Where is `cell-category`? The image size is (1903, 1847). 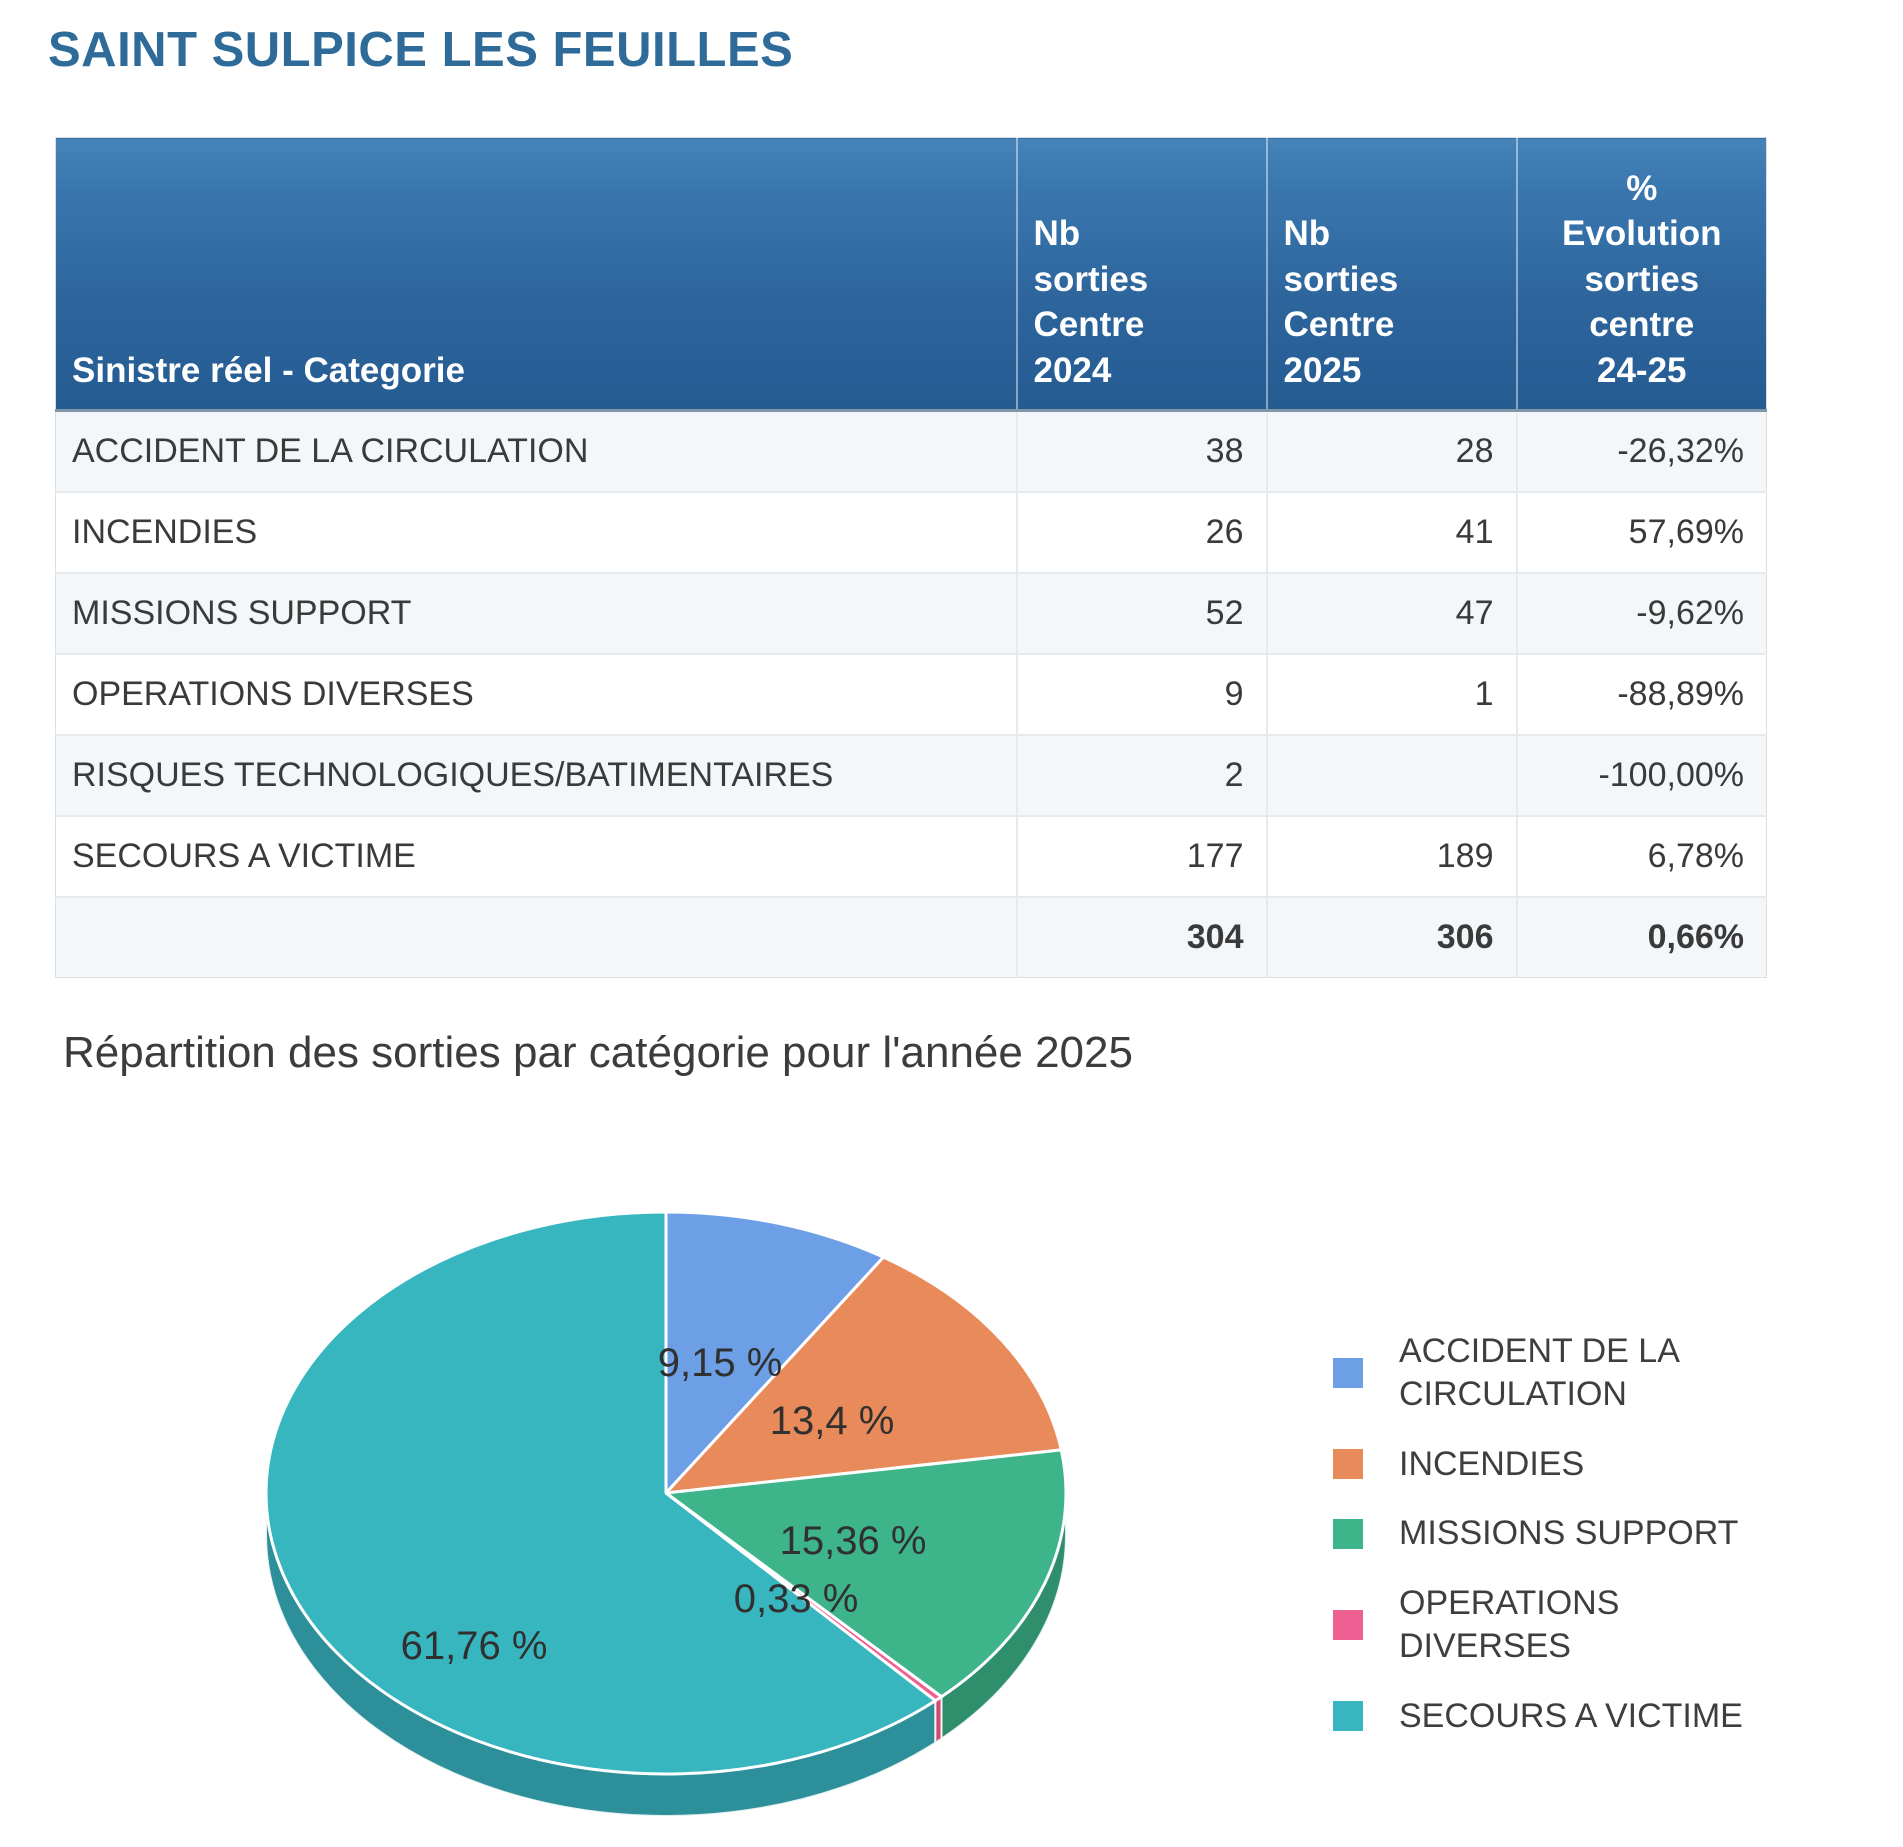 cell-category is located at coordinates (536, 936).